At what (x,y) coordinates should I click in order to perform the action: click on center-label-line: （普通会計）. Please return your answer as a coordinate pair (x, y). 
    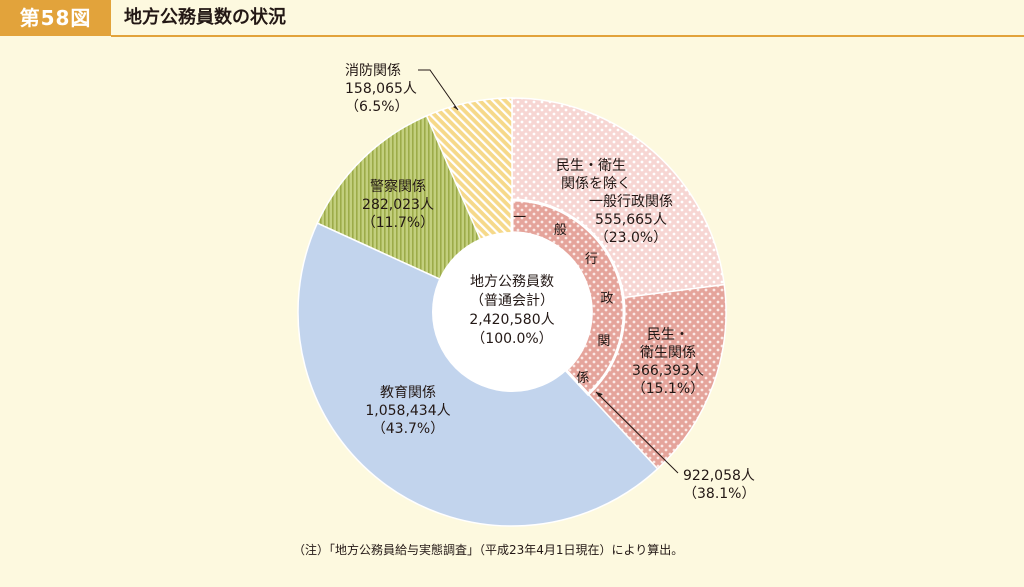
    Looking at the image, I should click on (512, 301).